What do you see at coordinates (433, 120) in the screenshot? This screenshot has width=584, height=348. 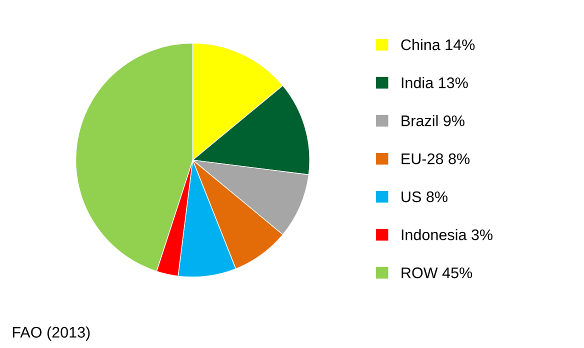 I see `legend-label: Brazil 9%` at bounding box center [433, 120].